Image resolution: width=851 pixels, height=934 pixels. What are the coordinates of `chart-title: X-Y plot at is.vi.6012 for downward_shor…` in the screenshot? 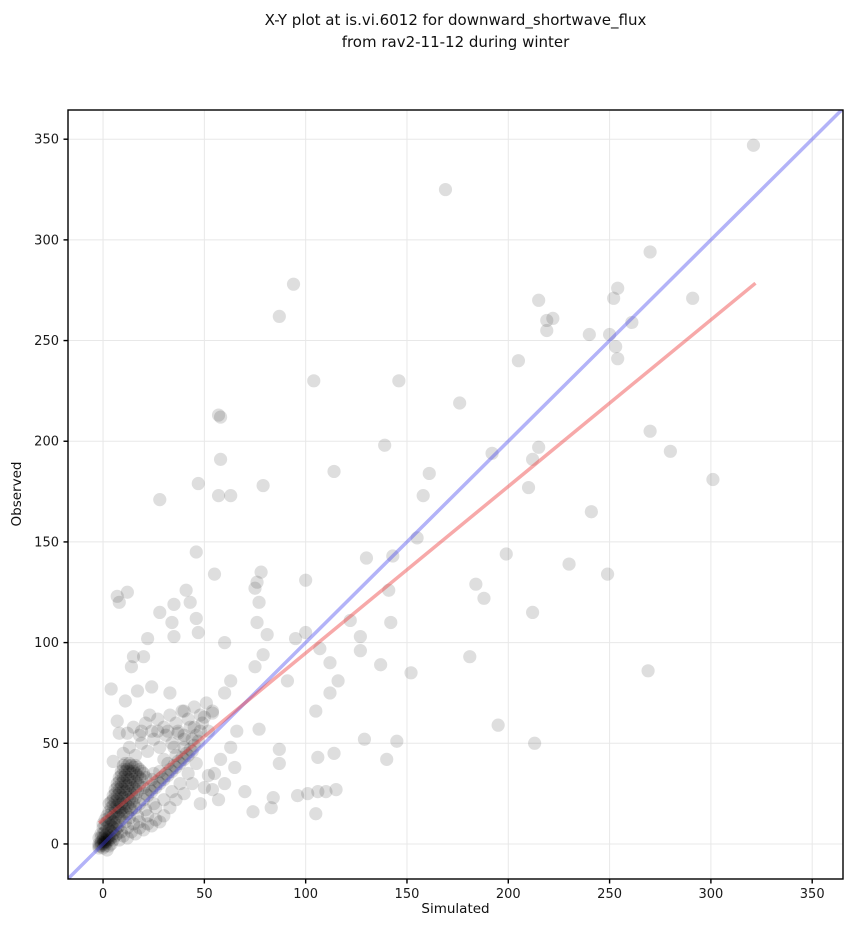 It's located at (455, 31).